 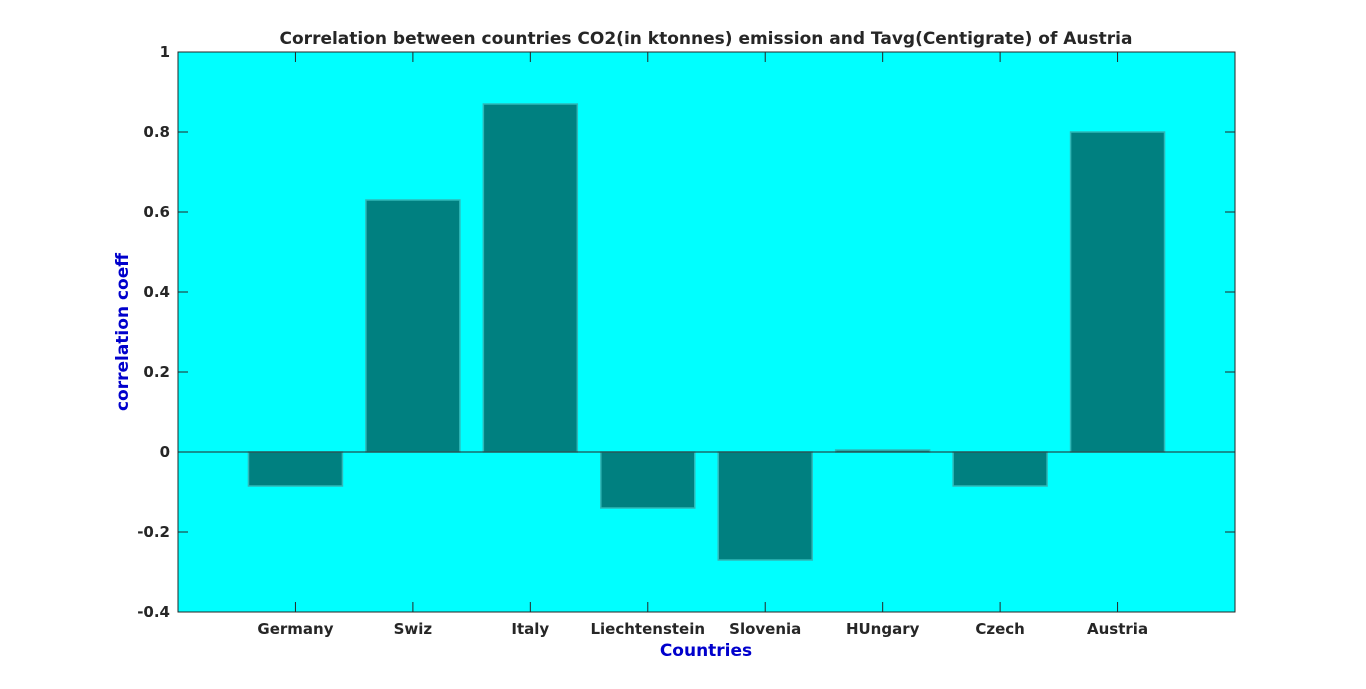 I want to click on bar-italy, so click(x=530, y=278).